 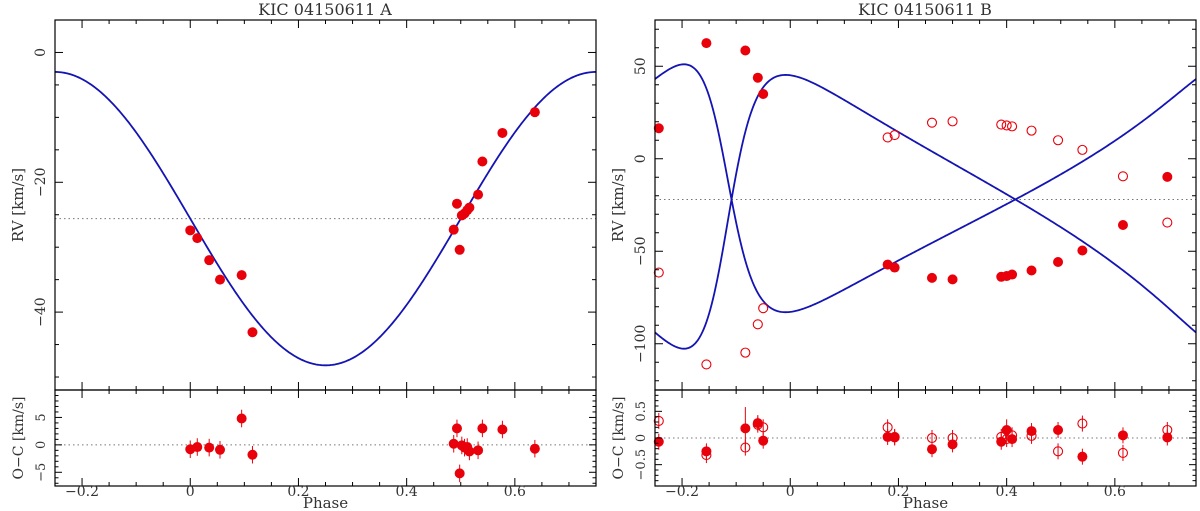 I want to click on resid-y-tick-label: −0.5, so click(x=641, y=465).